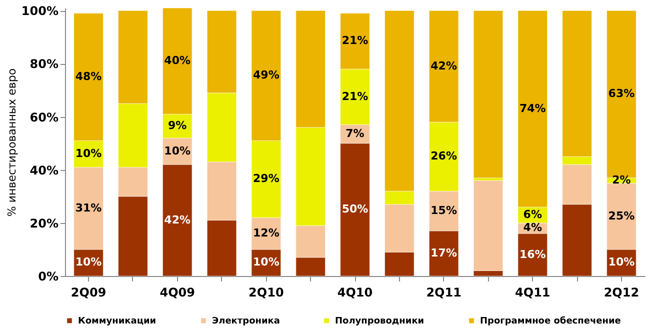  What do you see at coordinates (622, 293) in the screenshot?
I see `x-tick-label: 2Q12` at bounding box center [622, 293].